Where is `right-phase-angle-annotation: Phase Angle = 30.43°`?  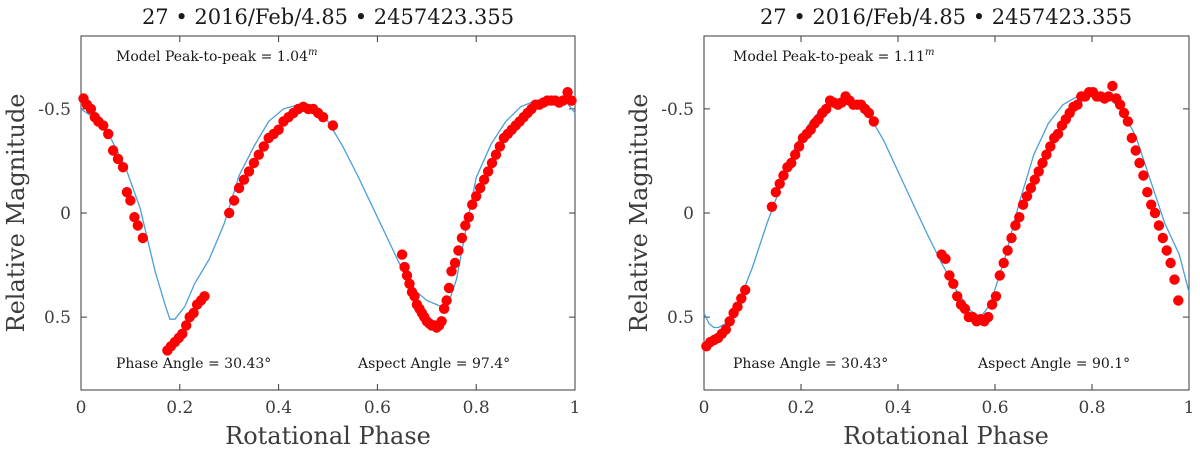
right-phase-angle-annotation: Phase Angle = 30.43° is located at coordinates (810, 364).